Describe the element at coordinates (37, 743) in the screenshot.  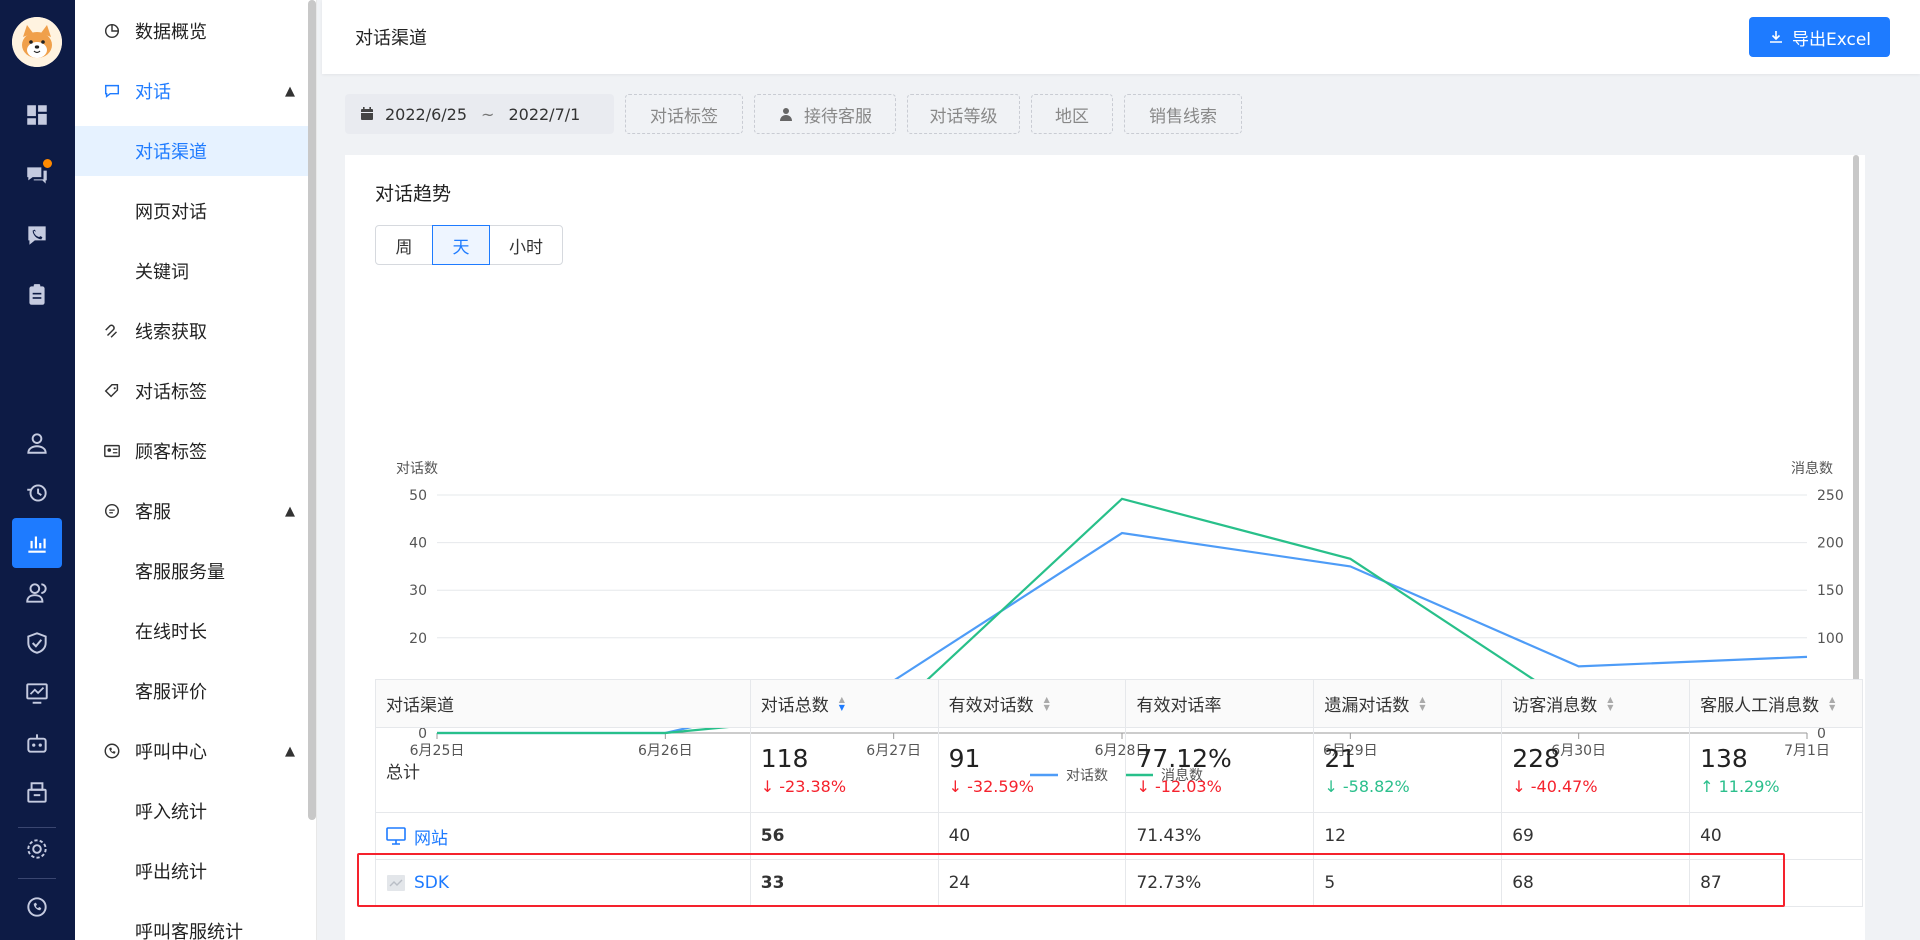
I see `robot-icon` at that location.